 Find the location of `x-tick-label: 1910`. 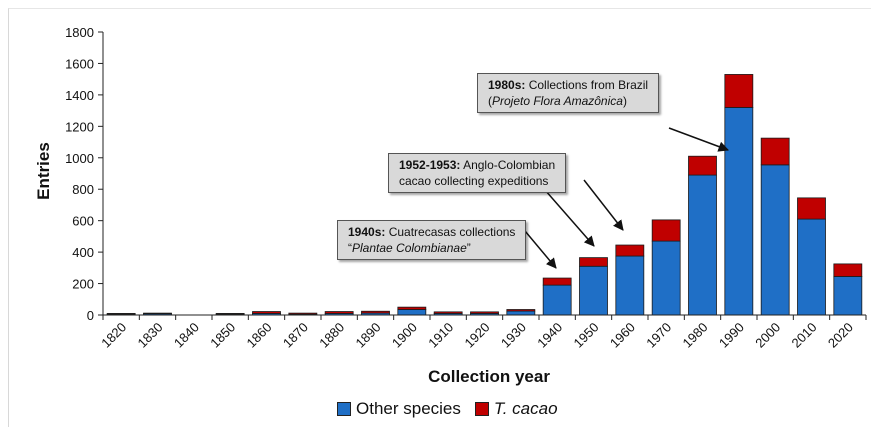

x-tick-label: 1910 is located at coordinates (440, 335).